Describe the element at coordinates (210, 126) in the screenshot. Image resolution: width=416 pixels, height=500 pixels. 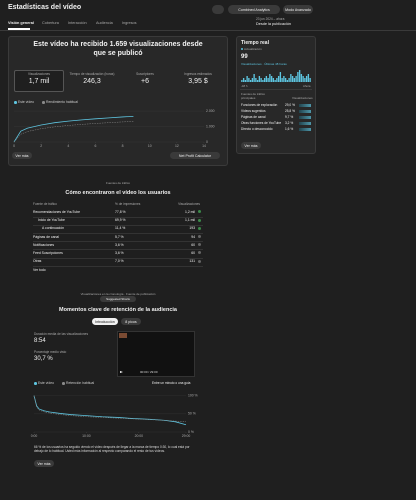
I see `y-tick-label: 1.000` at that location.